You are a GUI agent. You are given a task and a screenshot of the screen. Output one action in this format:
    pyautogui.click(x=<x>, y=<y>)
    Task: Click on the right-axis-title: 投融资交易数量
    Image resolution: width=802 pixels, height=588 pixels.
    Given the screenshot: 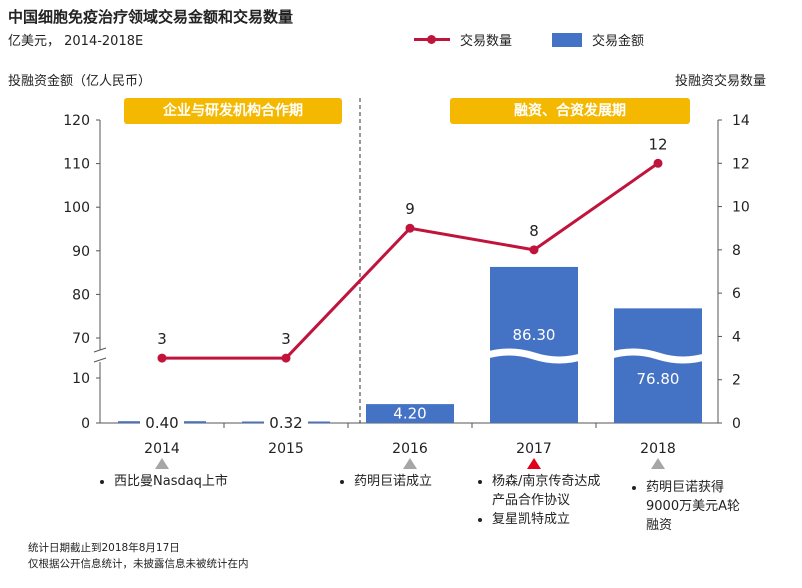 What is the action you would take?
    pyautogui.click(x=720, y=81)
    